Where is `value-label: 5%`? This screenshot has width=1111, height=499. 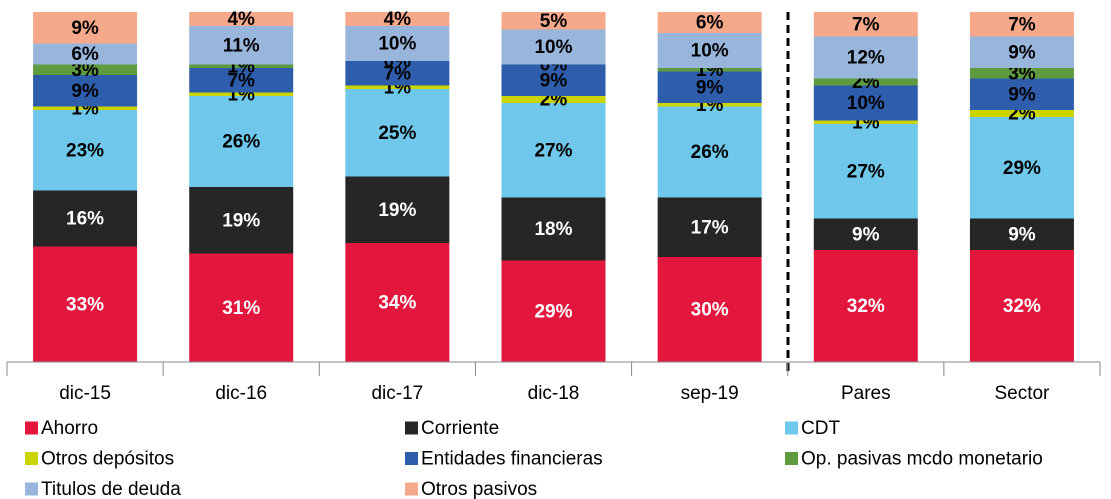
value-label: 5% is located at coordinates (554, 21).